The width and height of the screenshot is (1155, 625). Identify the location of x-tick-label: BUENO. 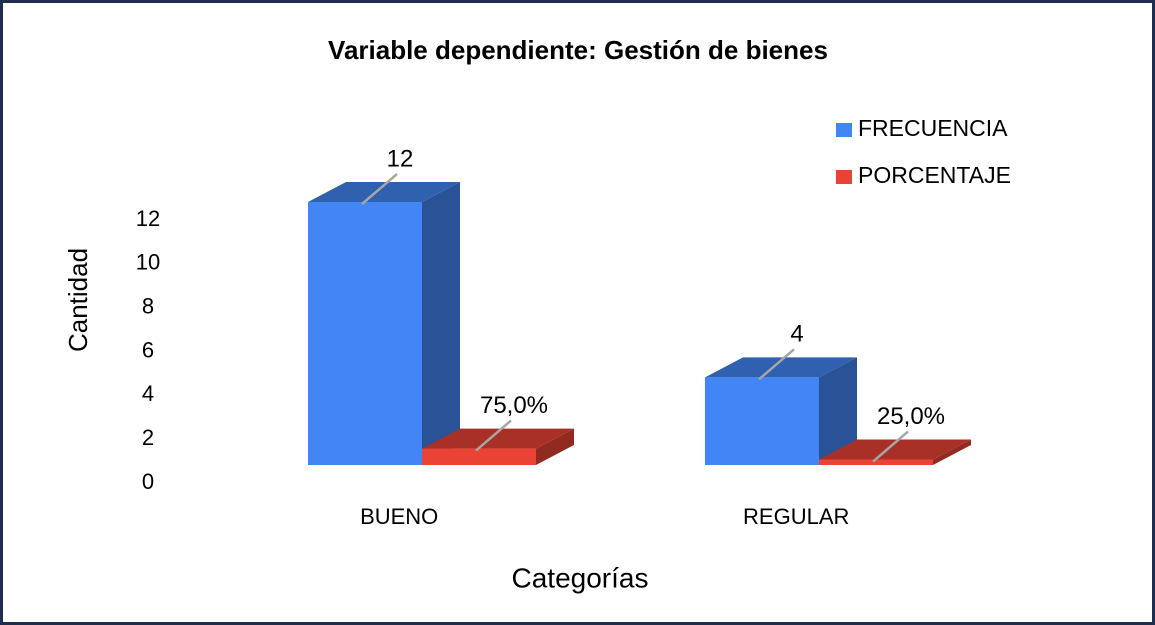
(399, 516).